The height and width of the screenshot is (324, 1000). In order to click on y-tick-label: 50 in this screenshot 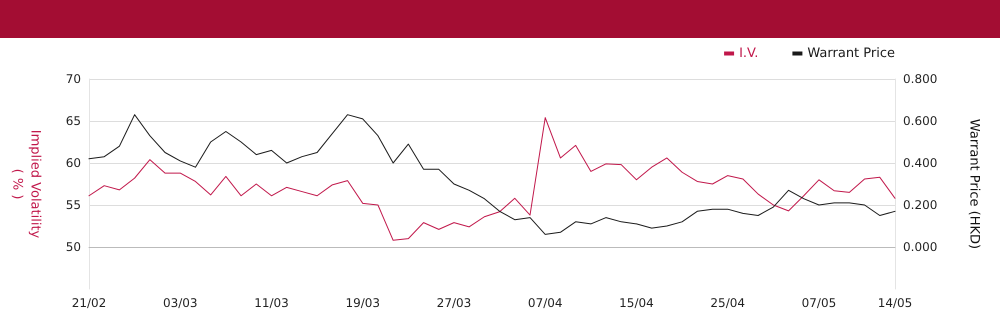, I will do `click(73, 247)`.